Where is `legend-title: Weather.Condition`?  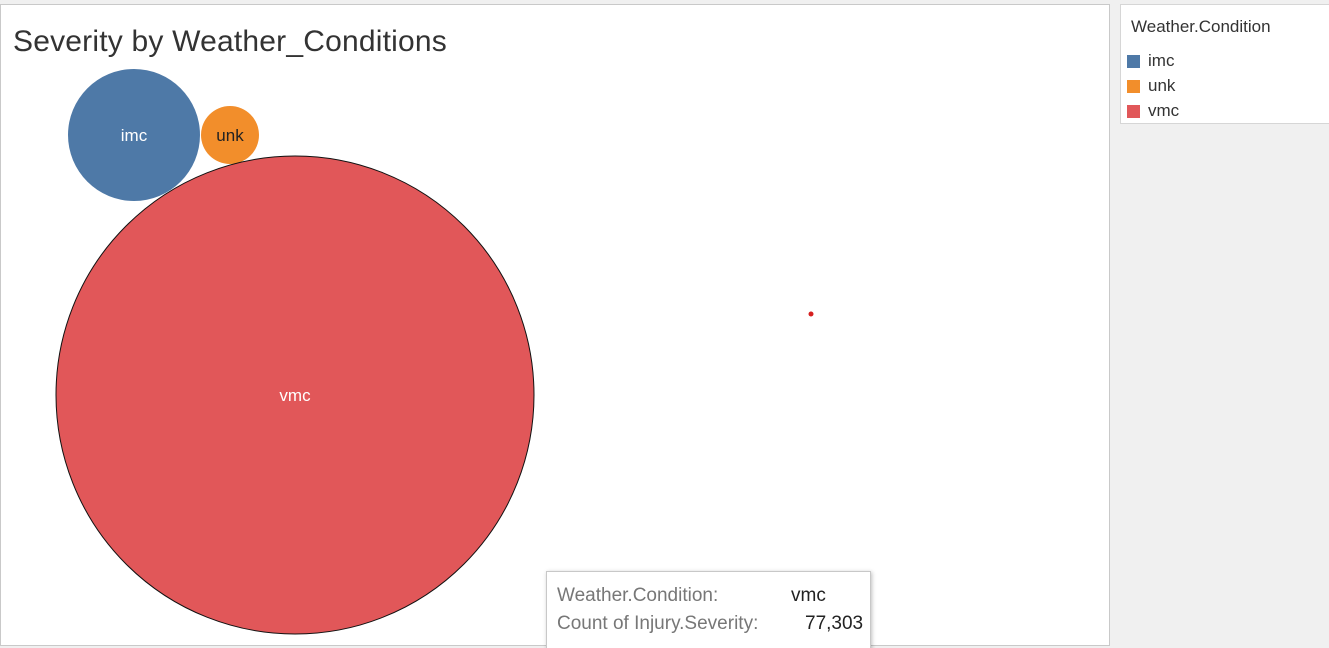
legend-title: Weather.Condition is located at coordinates (1201, 26).